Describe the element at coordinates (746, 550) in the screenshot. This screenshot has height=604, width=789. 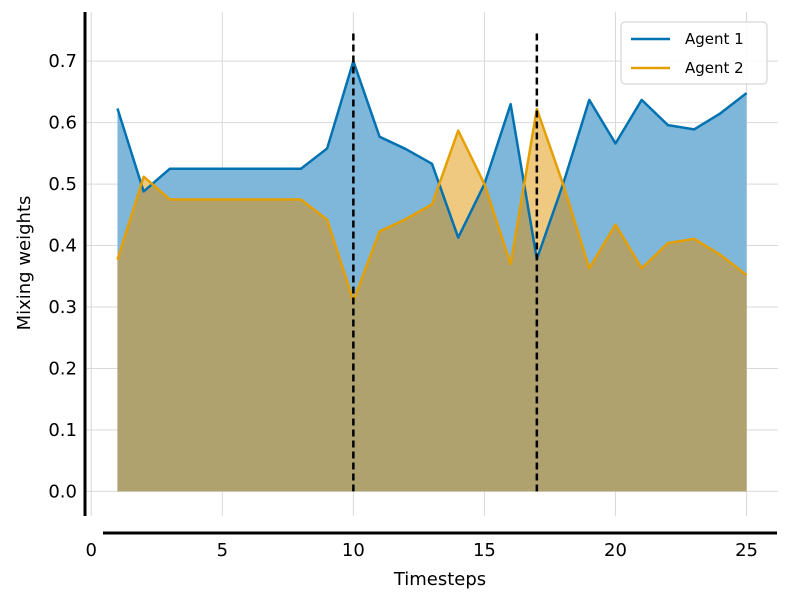
I see `x-tick-label: 25` at that location.